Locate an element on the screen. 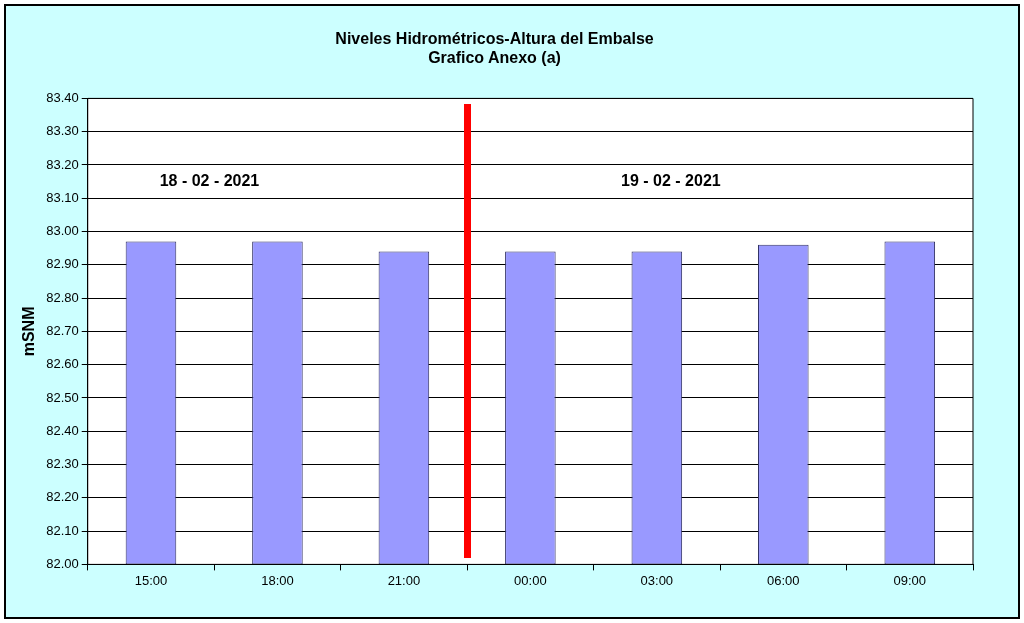 This screenshot has width=1024, height=623. y-tick-label: 82.80 is located at coordinates (62, 297).